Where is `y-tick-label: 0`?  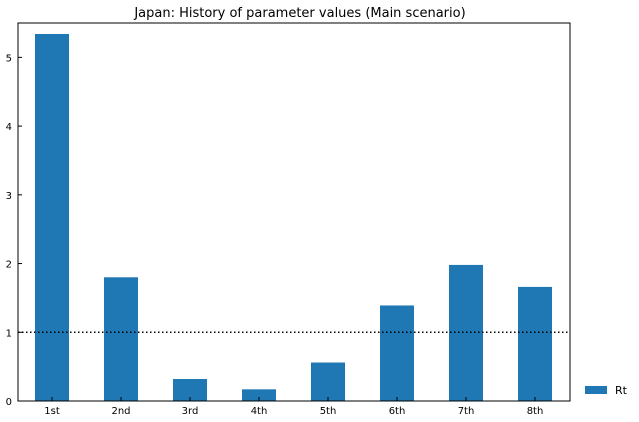 y-tick-label: 0 is located at coordinates (9, 402).